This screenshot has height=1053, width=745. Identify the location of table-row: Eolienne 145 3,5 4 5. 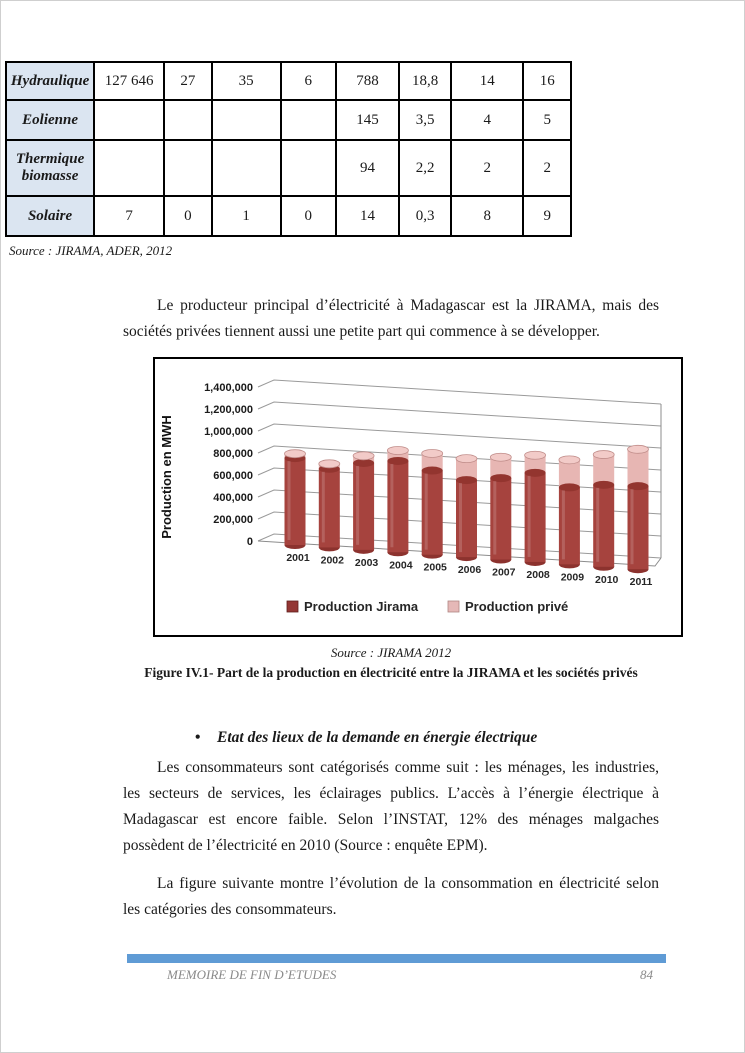
(288, 120).